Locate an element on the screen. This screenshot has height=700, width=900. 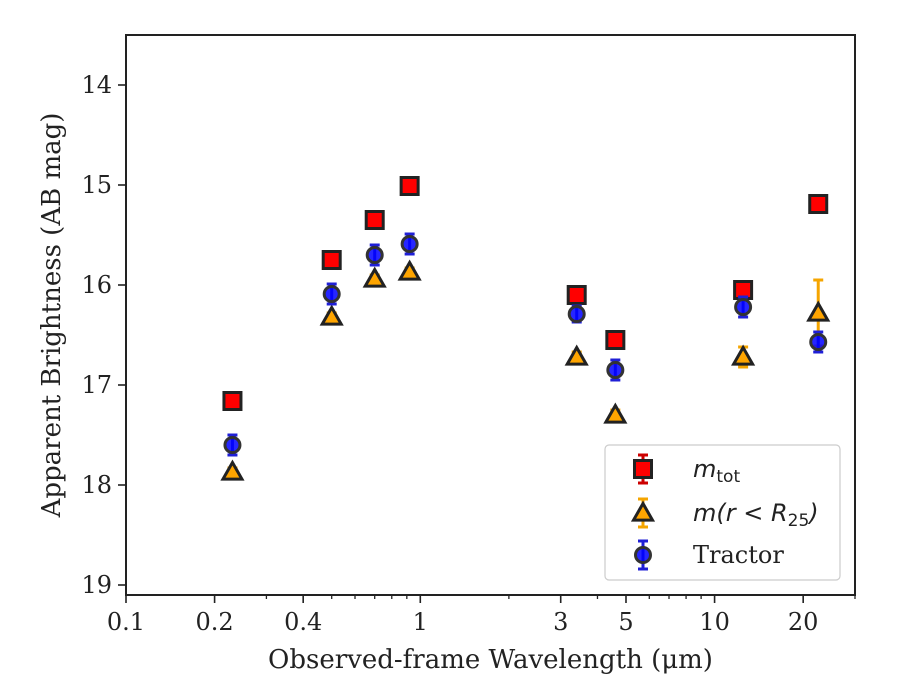
x-tick-label: 3 is located at coordinates (560, 622).